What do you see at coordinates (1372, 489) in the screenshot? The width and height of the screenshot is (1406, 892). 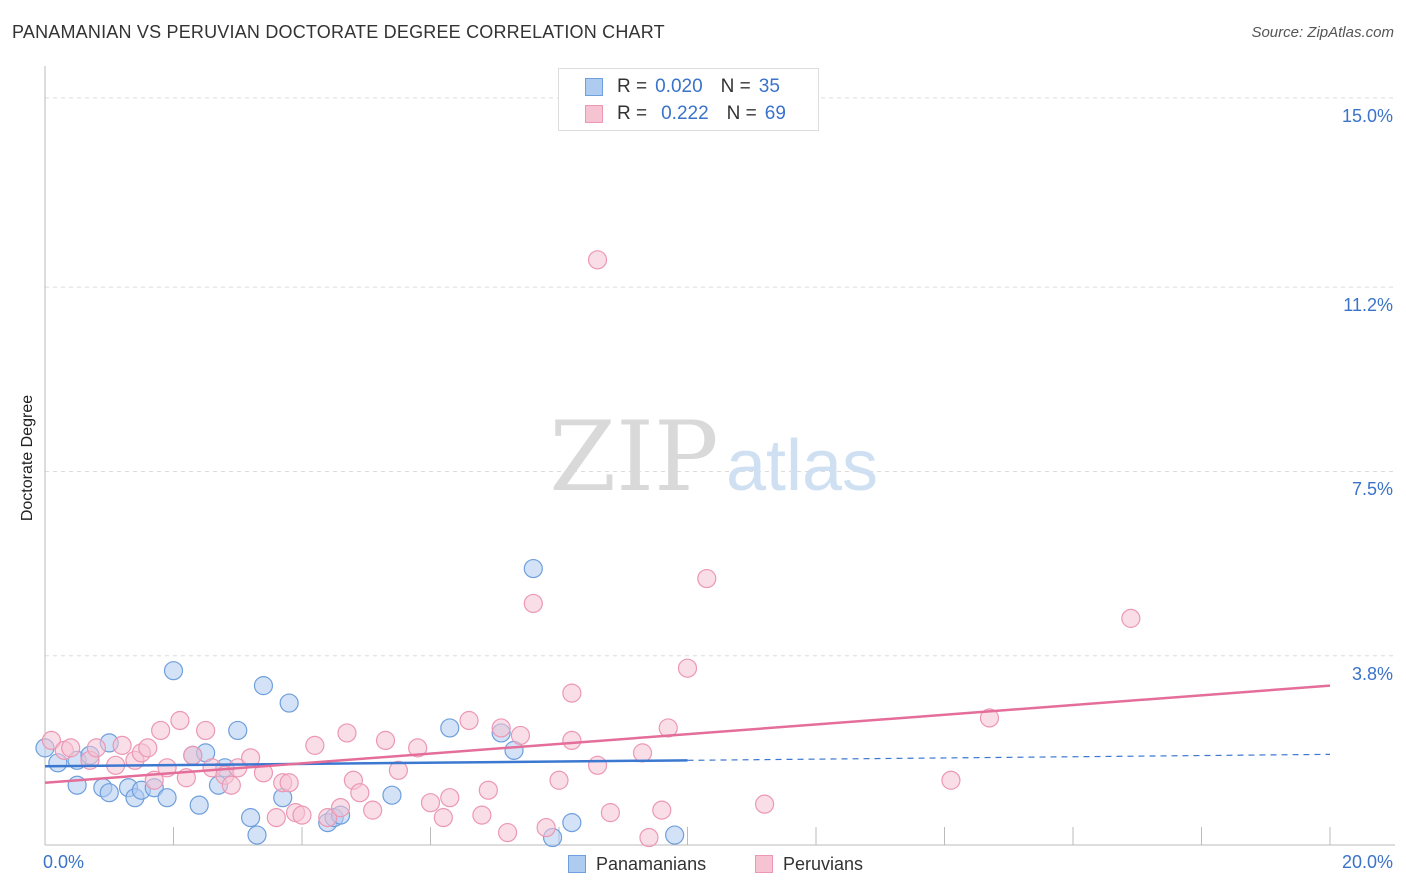 I see `y-tick-label: 7.5%` at bounding box center [1372, 489].